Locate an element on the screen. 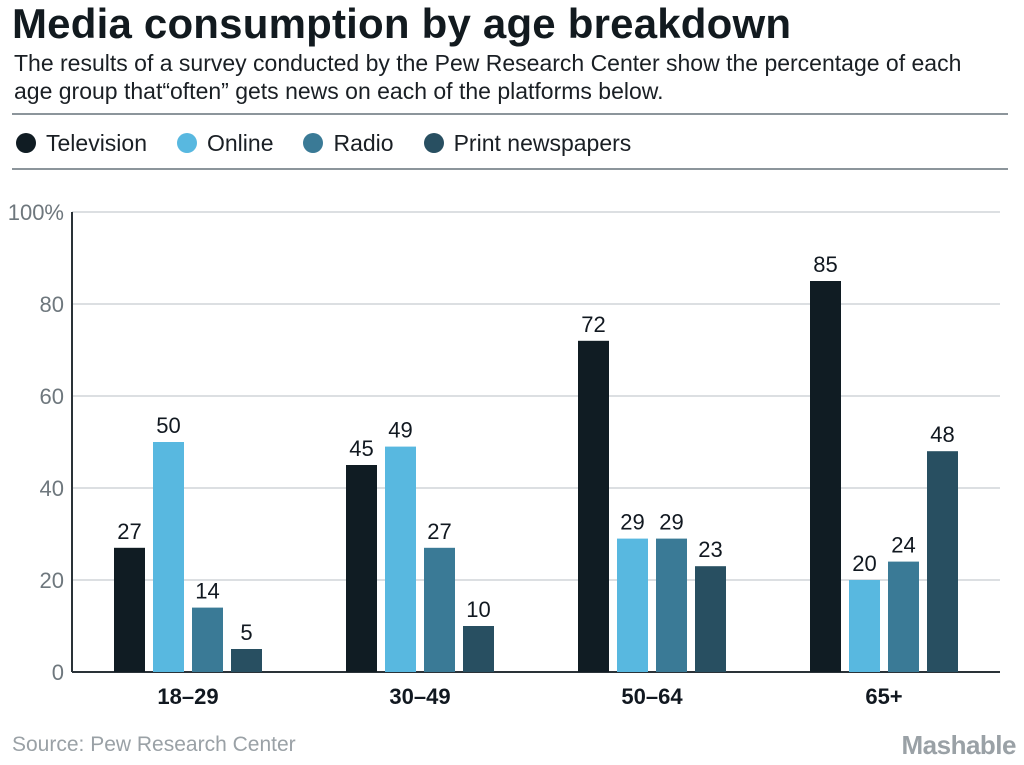  data-label: 5 is located at coordinates (246, 632).